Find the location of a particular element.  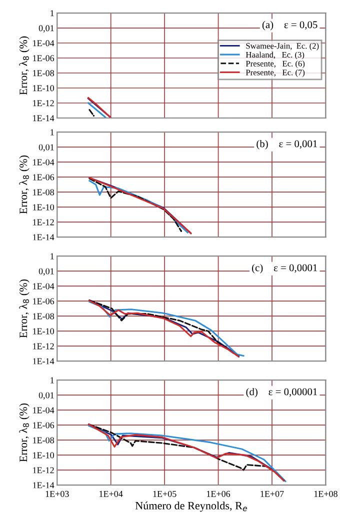

legend-label: Swamee-Jain, Ec. (2) is located at coordinates (282, 46).